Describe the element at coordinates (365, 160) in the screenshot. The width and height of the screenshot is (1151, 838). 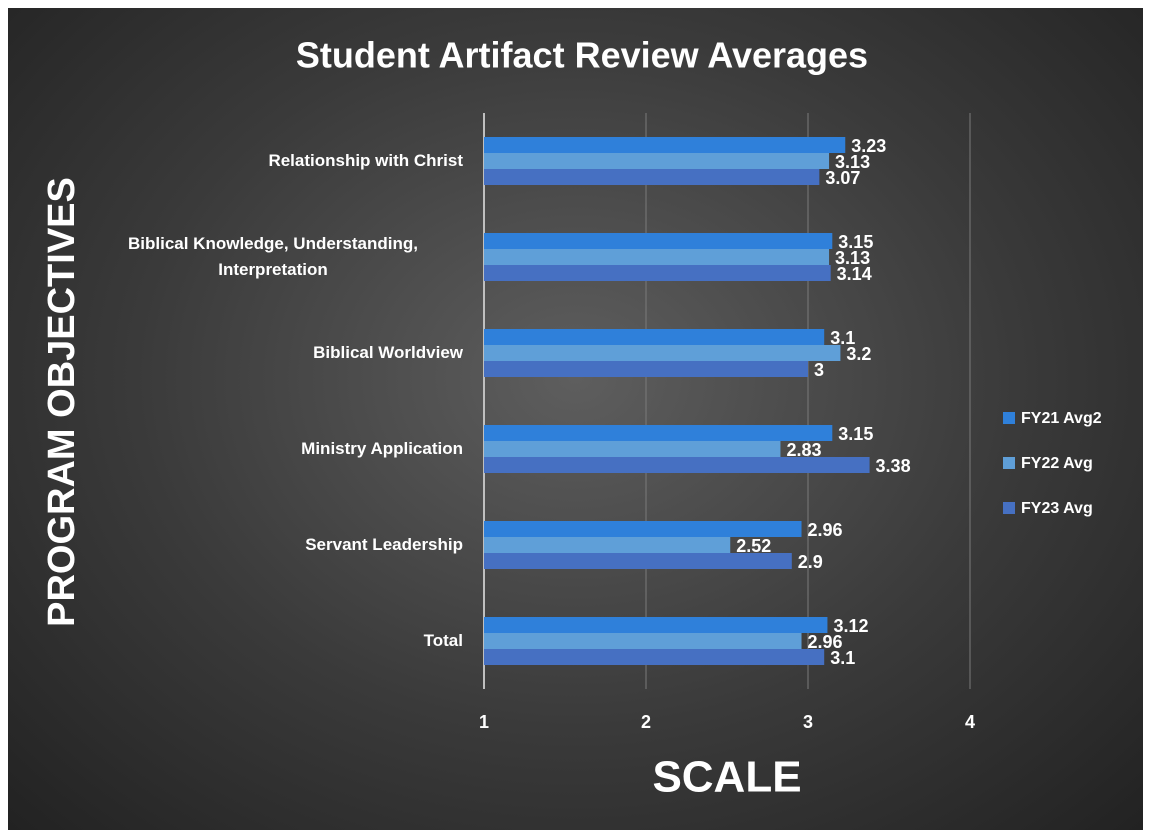
I see `category-text: Relationship with Christ` at that location.